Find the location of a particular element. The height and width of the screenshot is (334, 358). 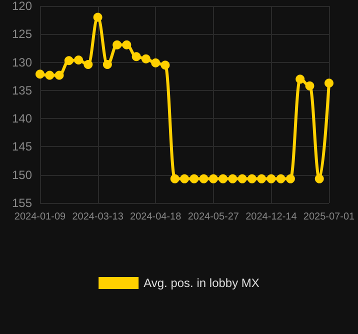

y-tick-label: 150 is located at coordinates (22, 175).